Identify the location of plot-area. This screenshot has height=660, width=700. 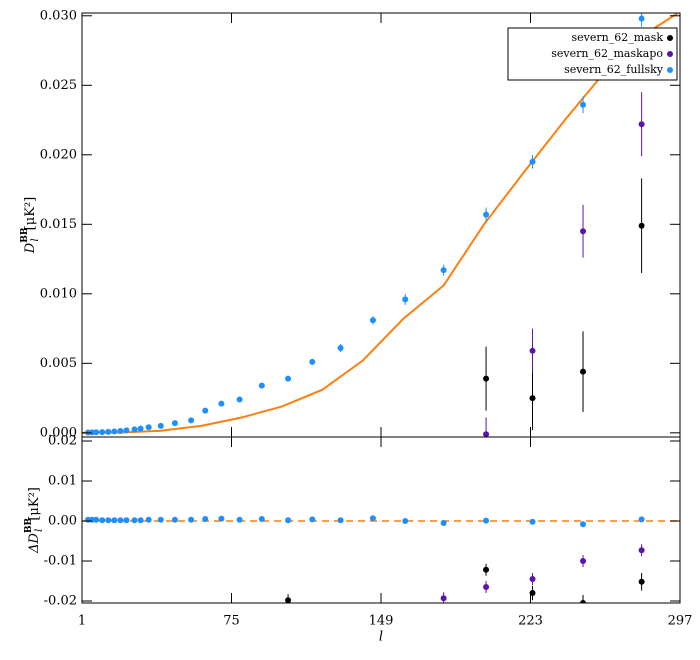
(381, 559).